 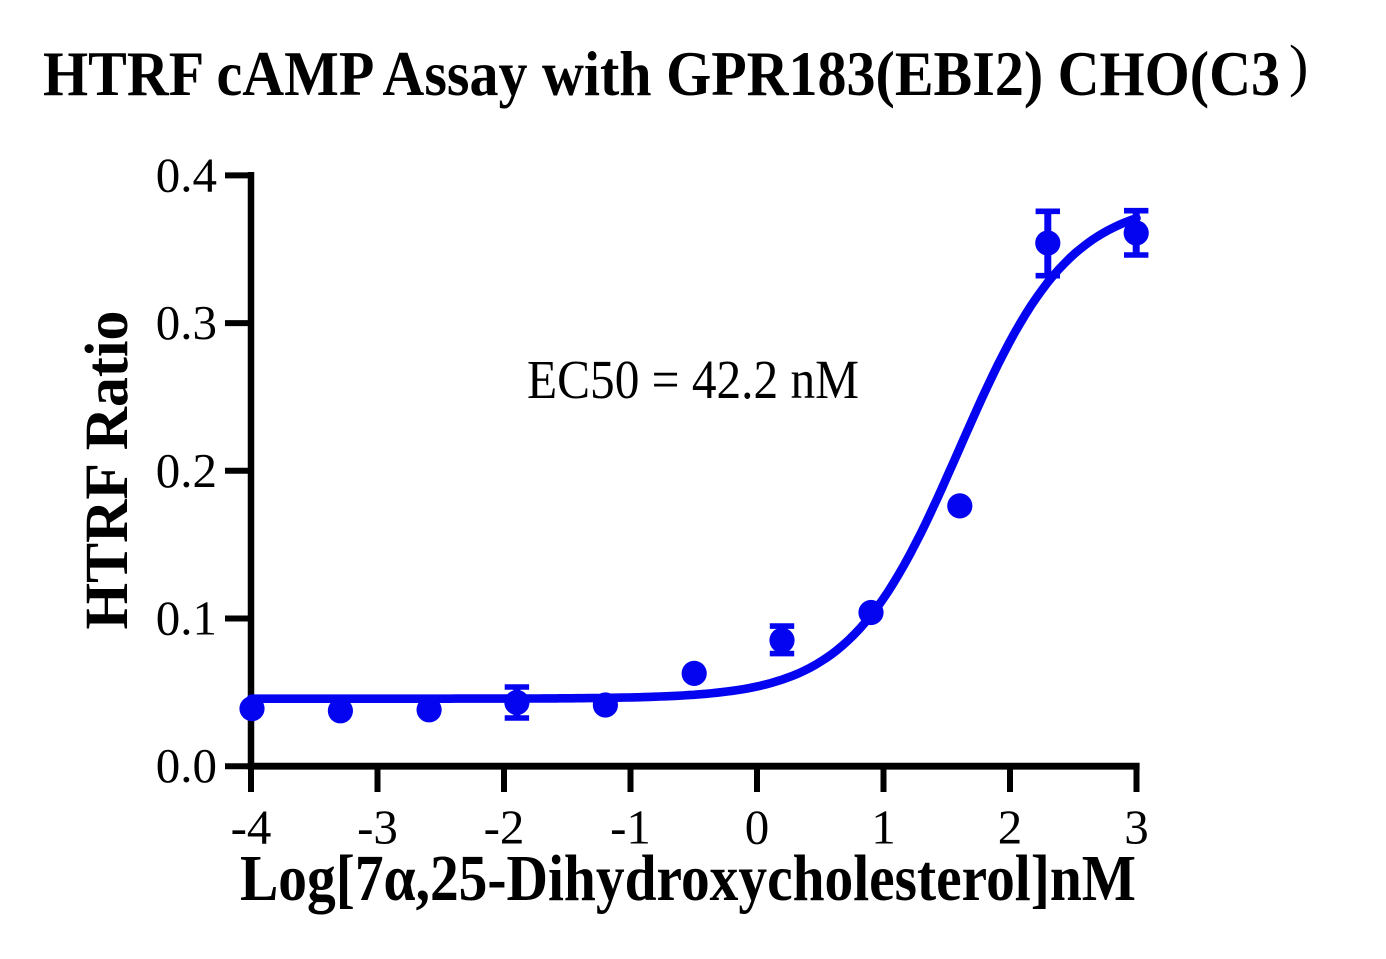 I want to click on svg-text: HTRF Ratio, so click(x=107, y=470).